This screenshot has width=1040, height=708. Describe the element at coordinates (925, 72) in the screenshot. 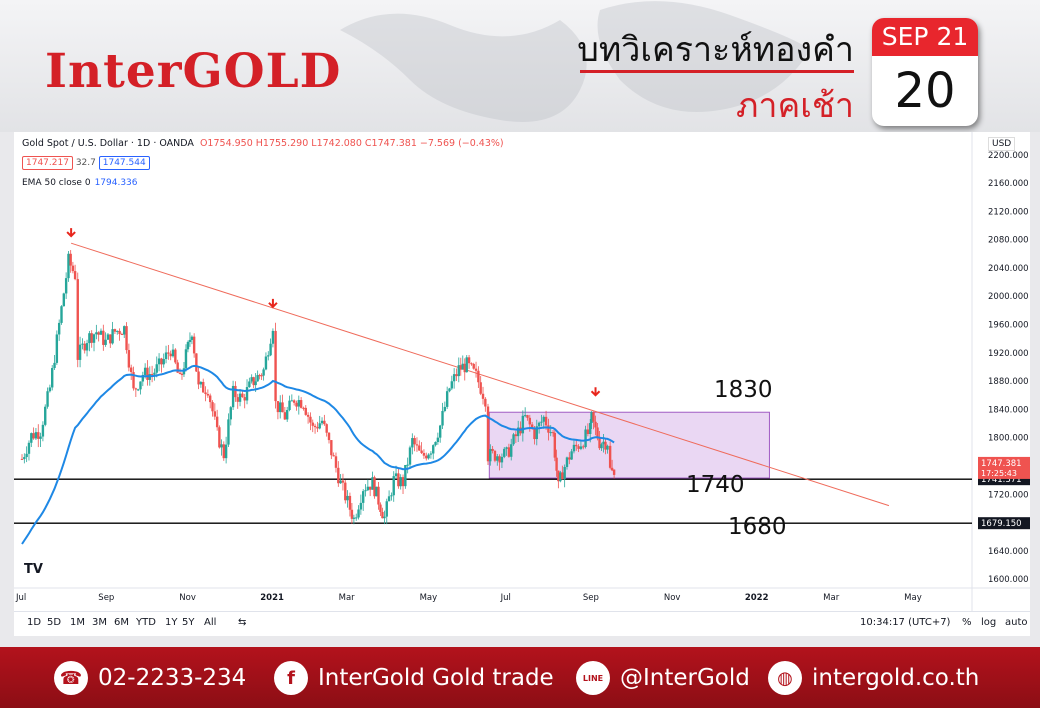

I see `calendar-icon: SEP 21 20` at that location.